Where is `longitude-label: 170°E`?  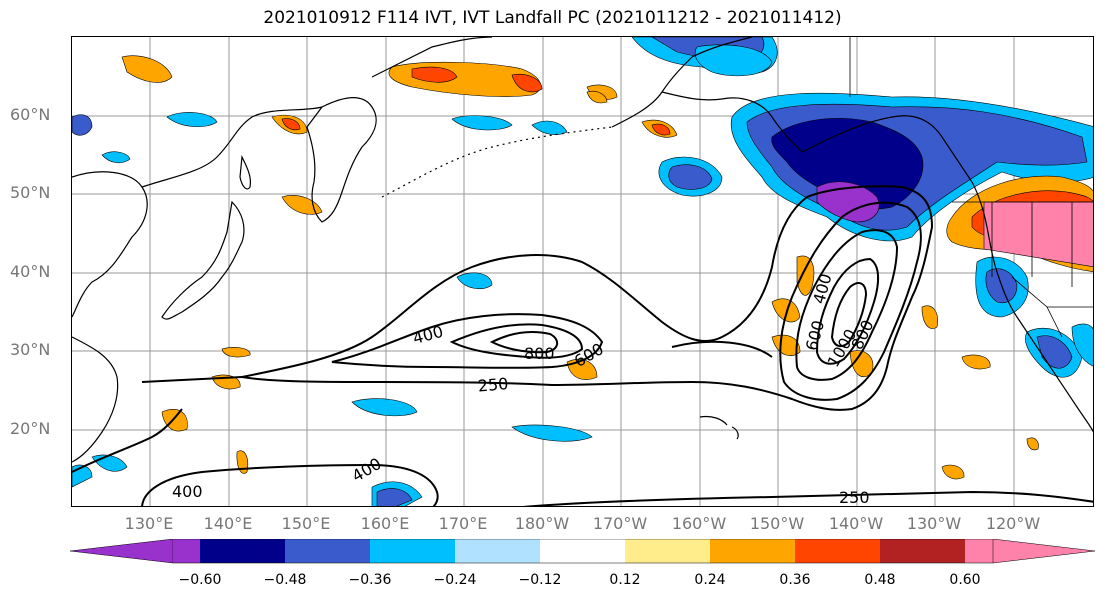 longitude-label: 170°E is located at coordinates (463, 523).